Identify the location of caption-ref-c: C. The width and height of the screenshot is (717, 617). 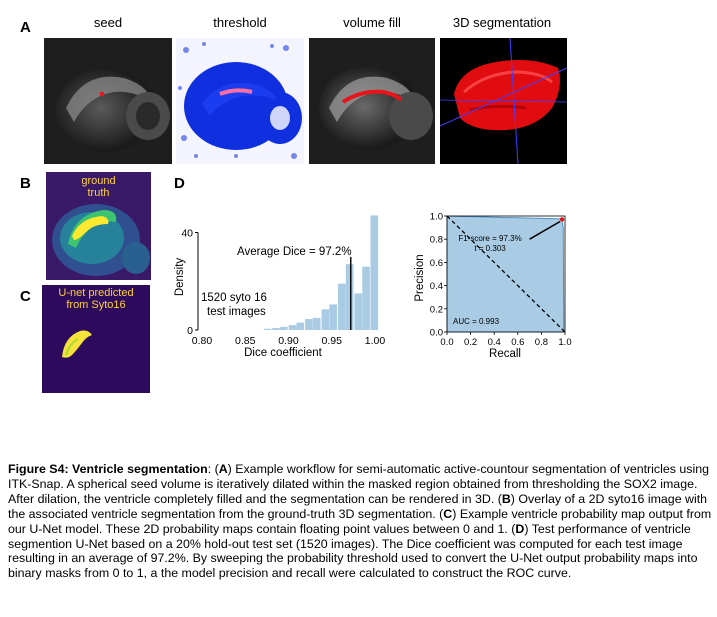
(448, 513).